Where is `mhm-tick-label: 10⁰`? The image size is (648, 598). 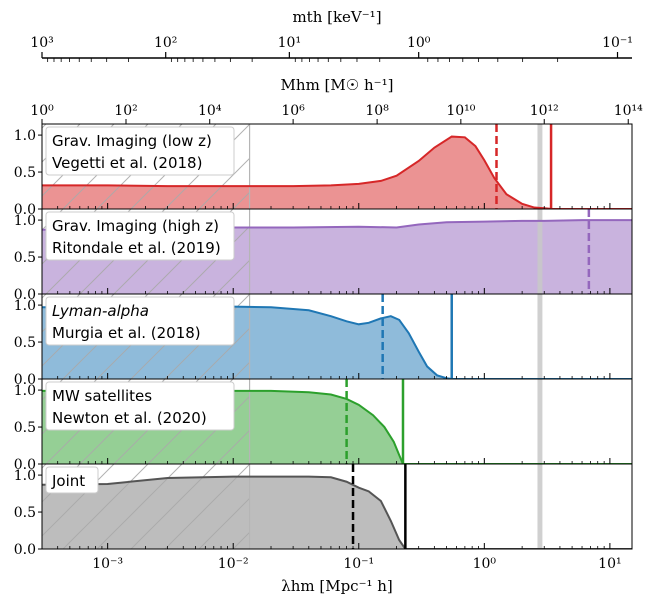 mhm-tick-label: 10⁰ is located at coordinates (42, 111).